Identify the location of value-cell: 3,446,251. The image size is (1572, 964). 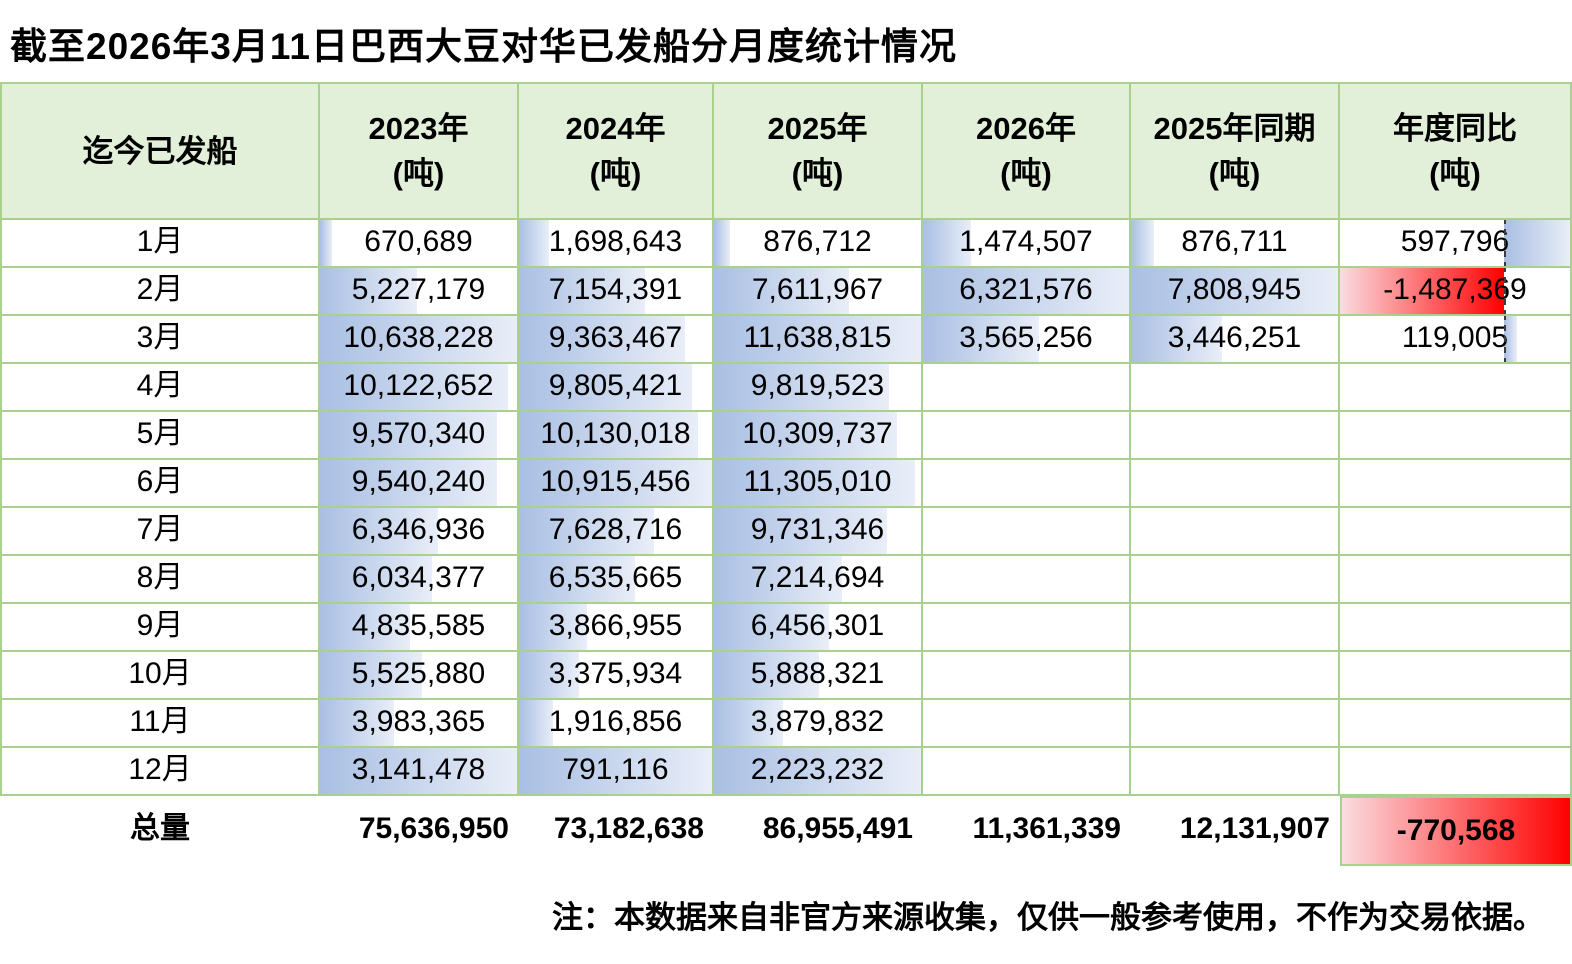
(1235, 340).